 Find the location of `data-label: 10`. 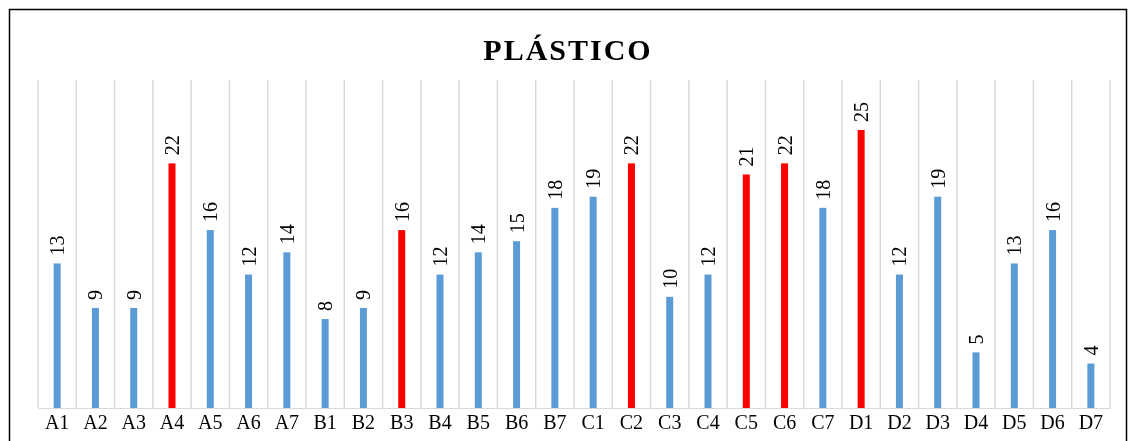

data-label: 10 is located at coordinates (669, 278).